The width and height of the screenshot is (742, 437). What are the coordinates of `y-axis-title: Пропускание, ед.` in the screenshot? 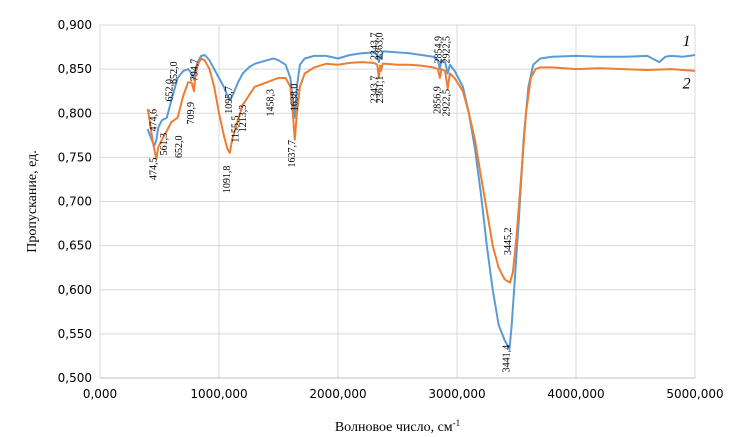 It's located at (32, 201).